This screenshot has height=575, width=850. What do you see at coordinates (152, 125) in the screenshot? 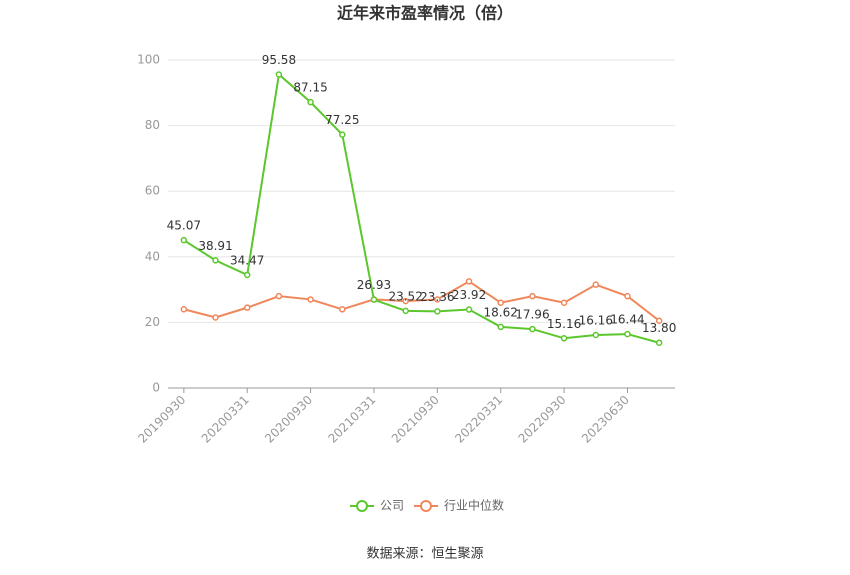
I see `y-tick-label: 80` at bounding box center [152, 125].